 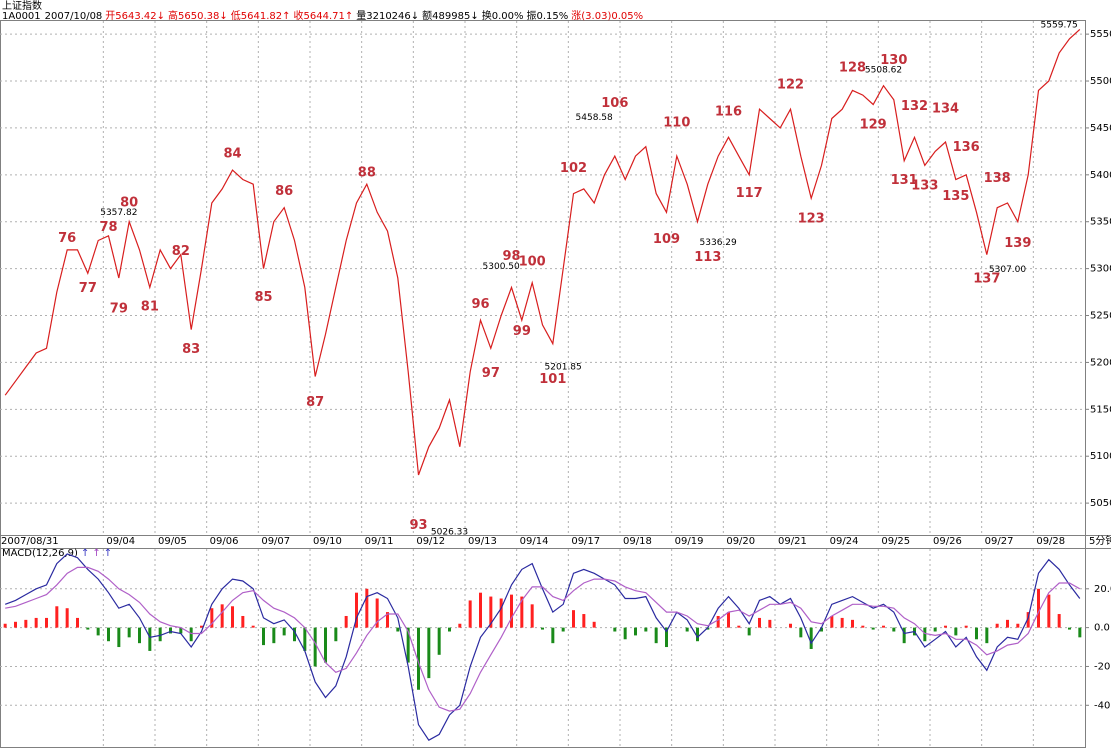 I want to click on price-label: 5357.82, so click(x=118, y=213).